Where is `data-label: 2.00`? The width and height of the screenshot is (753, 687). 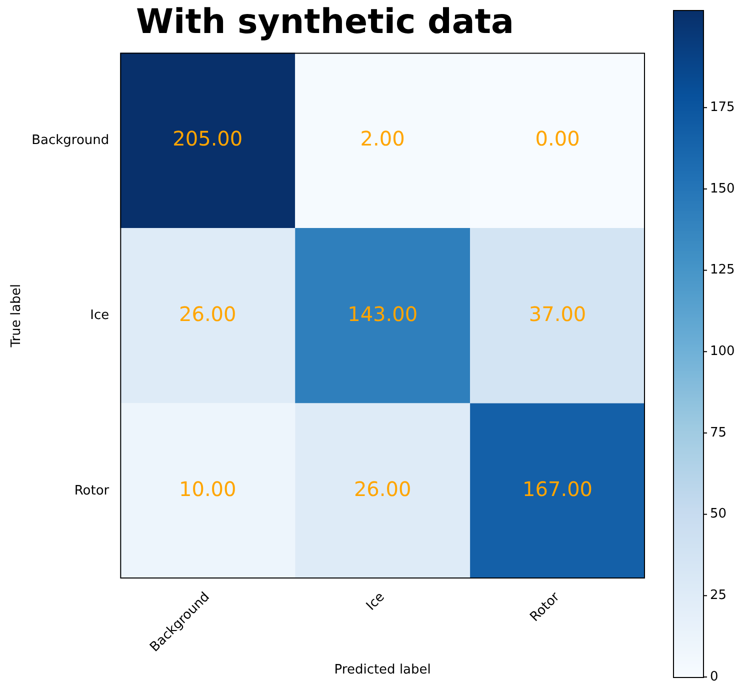 data-label: 2.00 is located at coordinates (382, 138).